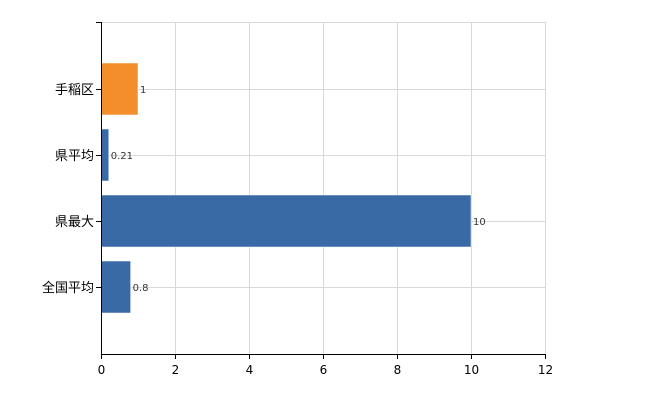 The image size is (650, 400). Describe the element at coordinates (74, 156) in the screenshot. I see `y-tick-label-1: 県平均` at that location.